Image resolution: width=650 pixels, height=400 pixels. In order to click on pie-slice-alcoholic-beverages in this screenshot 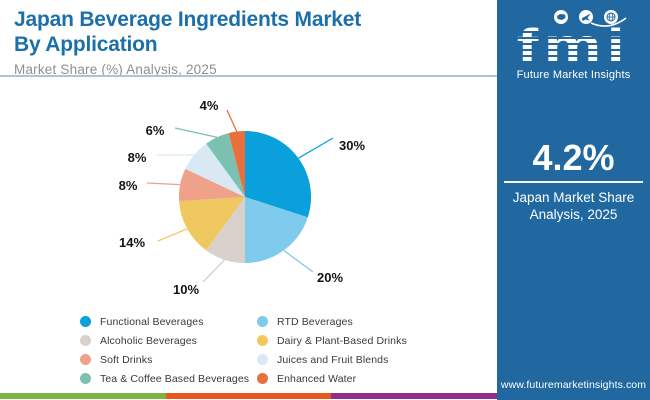, I will do `click(225, 230)`.